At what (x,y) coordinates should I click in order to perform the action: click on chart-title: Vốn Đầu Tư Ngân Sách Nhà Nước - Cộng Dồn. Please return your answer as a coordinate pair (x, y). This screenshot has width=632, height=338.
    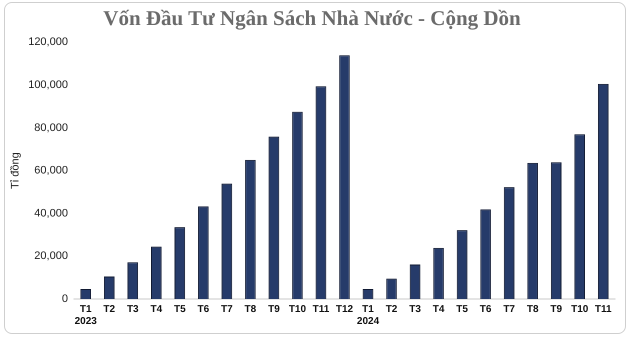
    Looking at the image, I should click on (312, 18).